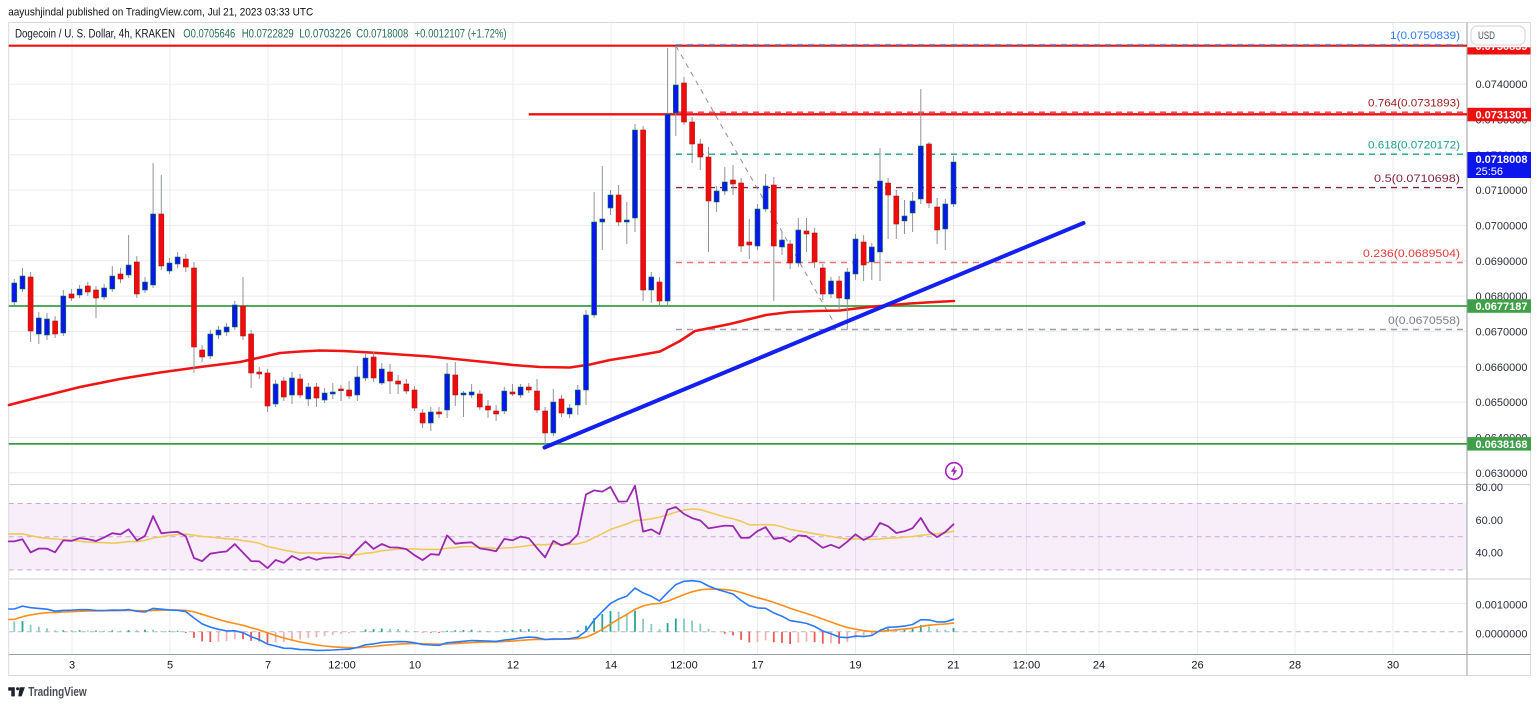 The width and height of the screenshot is (1536, 707). Describe the element at coordinates (382, 35) in the screenshot. I see `svg-text: C0.0718008` at that location.